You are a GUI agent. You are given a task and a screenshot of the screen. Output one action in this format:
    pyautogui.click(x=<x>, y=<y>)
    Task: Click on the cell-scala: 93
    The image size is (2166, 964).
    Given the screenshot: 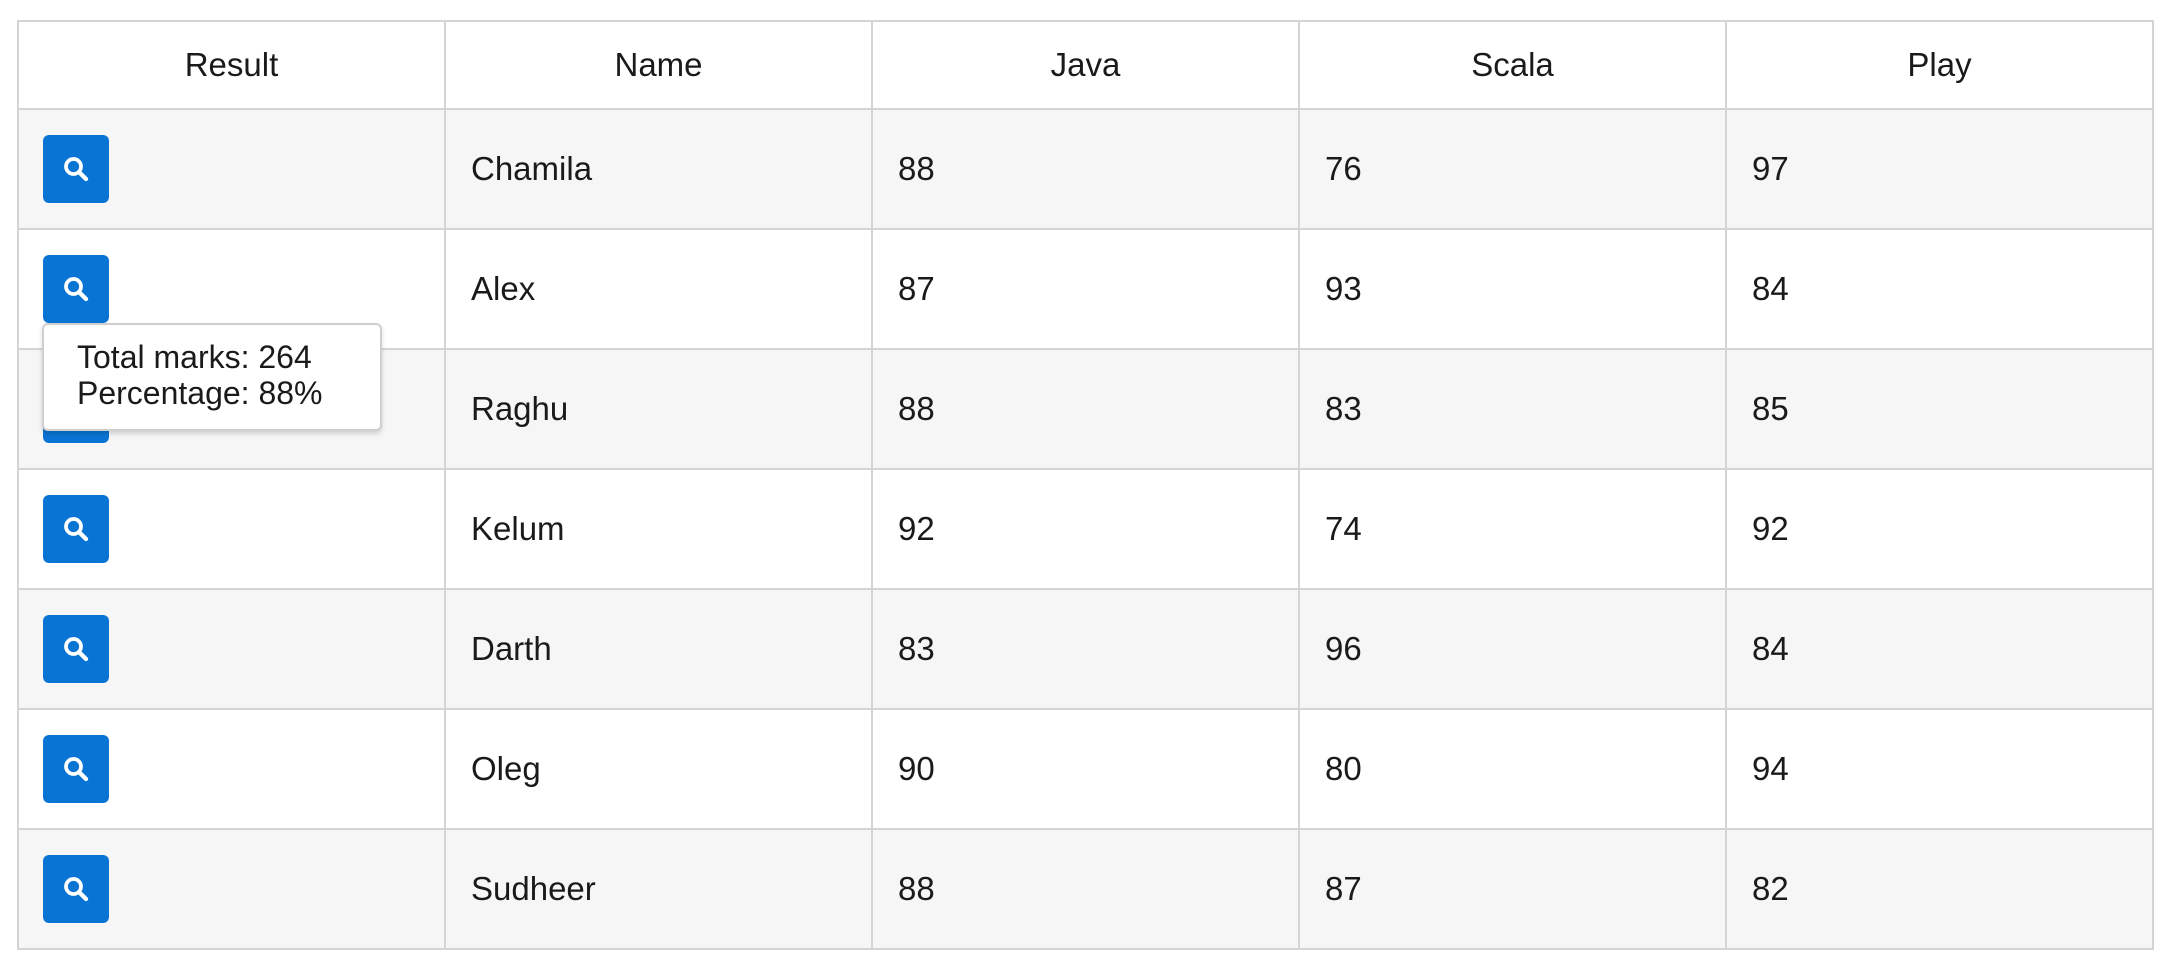 What is the action you would take?
    pyautogui.click(x=1512, y=289)
    